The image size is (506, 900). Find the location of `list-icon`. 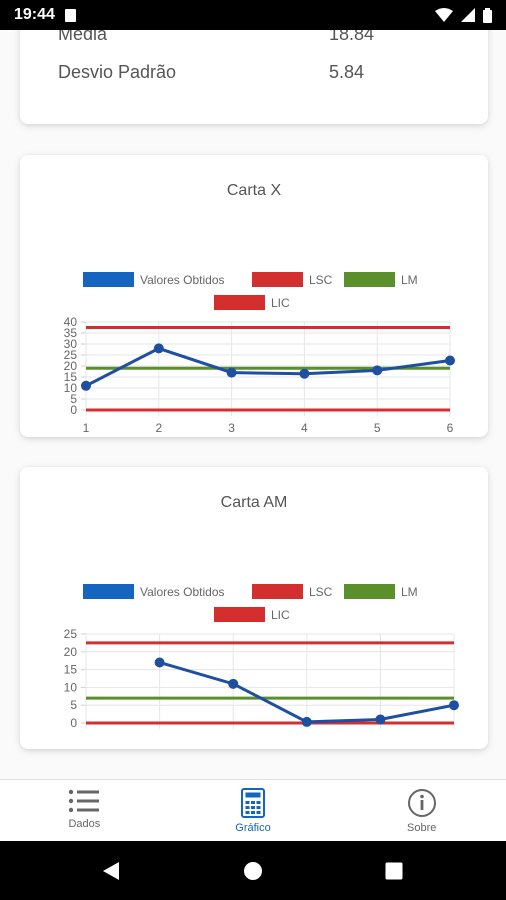

list-icon is located at coordinates (84, 801).